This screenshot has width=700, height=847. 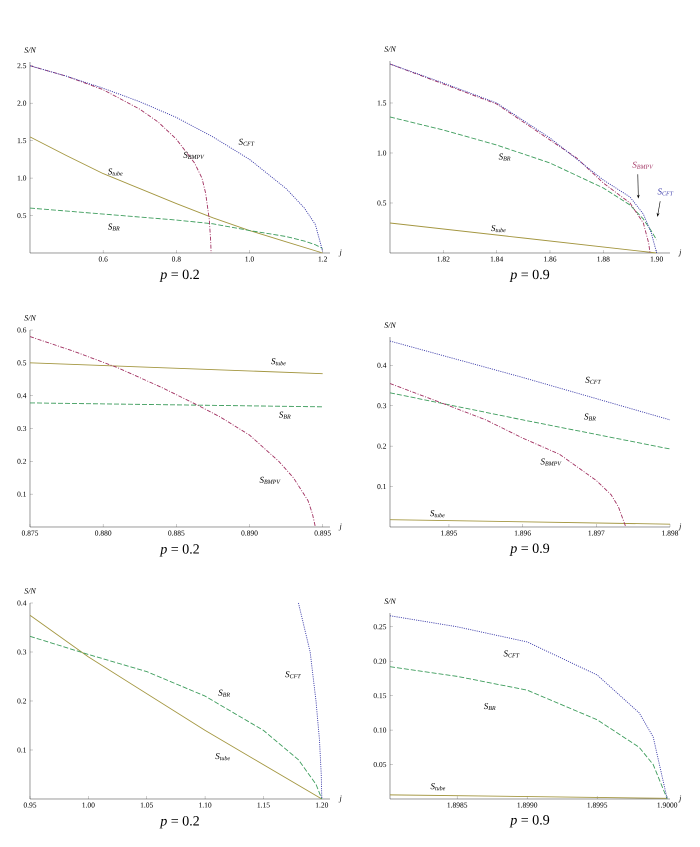 I want to click on text: S$_{CFT}$, so click(x=666, y=192).